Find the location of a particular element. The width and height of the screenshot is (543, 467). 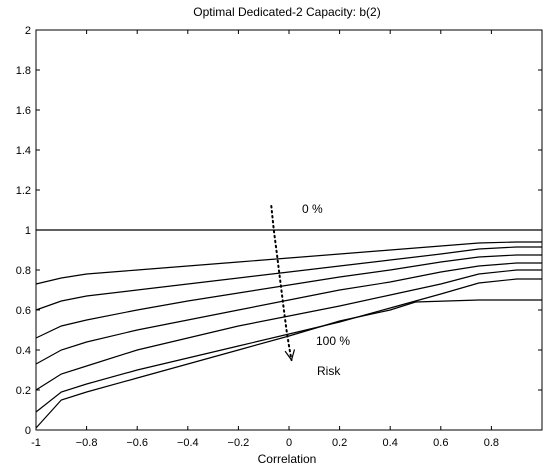

y-tick-label: 0.6 is located at coordinates (23, 311).